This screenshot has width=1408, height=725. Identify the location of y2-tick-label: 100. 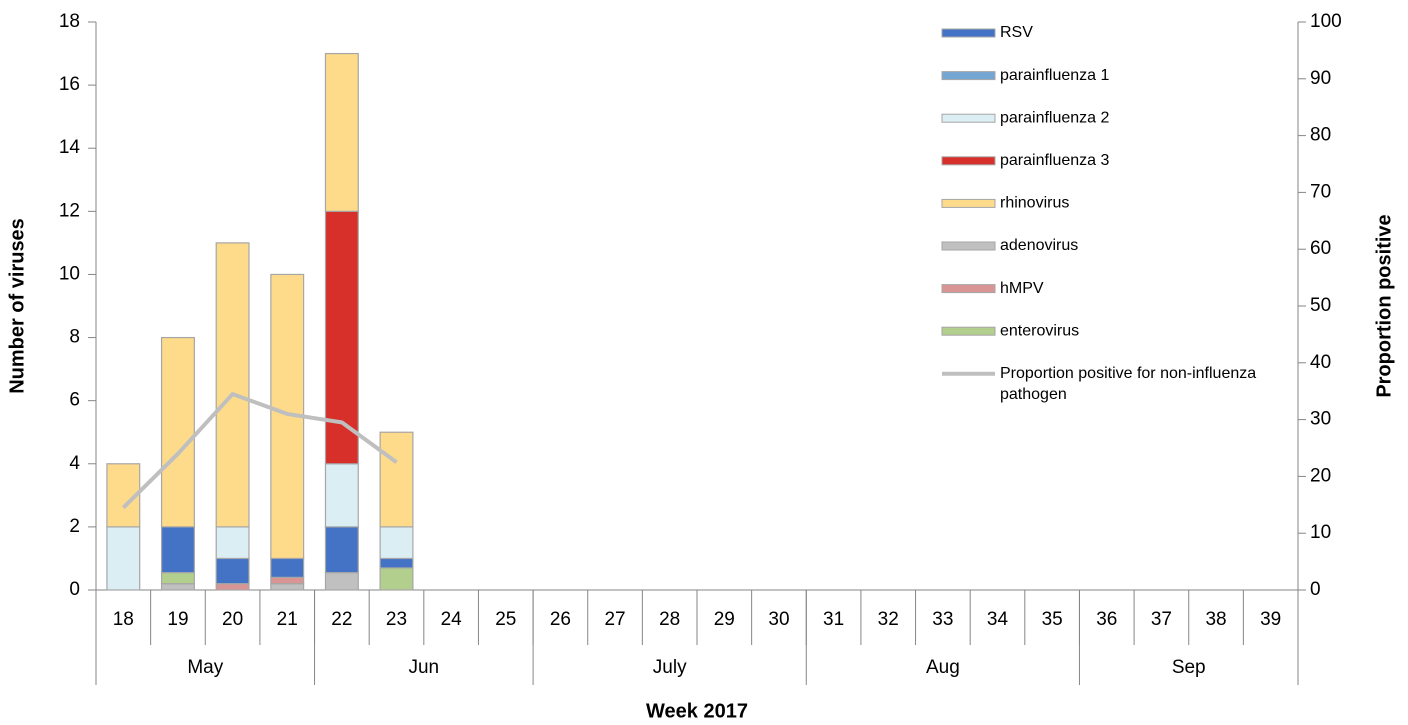
(1326, 21).